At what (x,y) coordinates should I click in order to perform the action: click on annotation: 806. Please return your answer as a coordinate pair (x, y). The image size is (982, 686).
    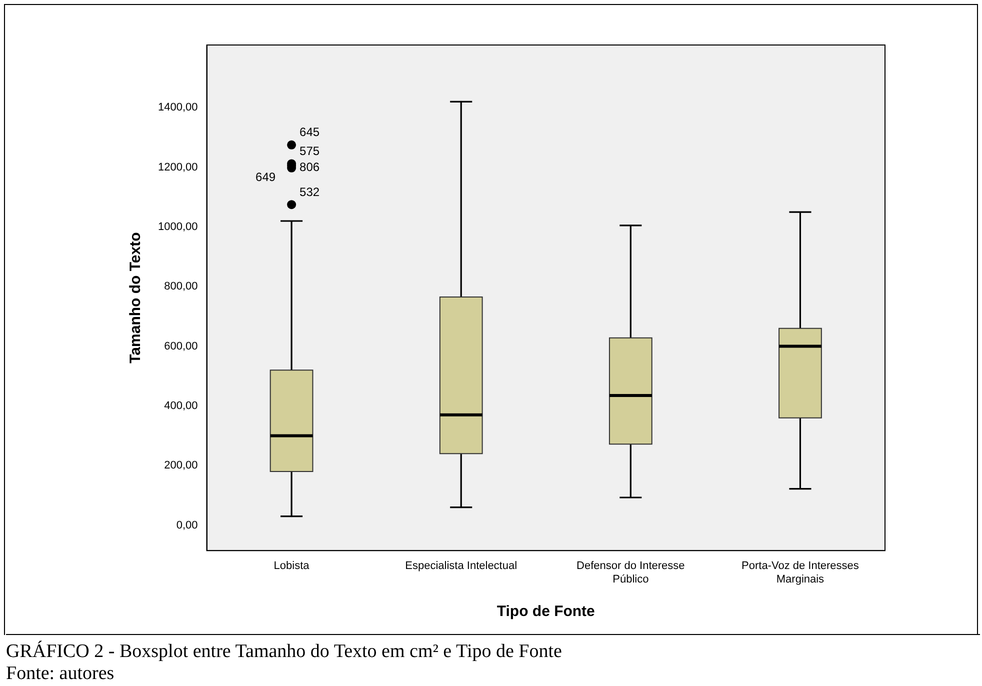
    Looking at the image, I should click on (310, 167).